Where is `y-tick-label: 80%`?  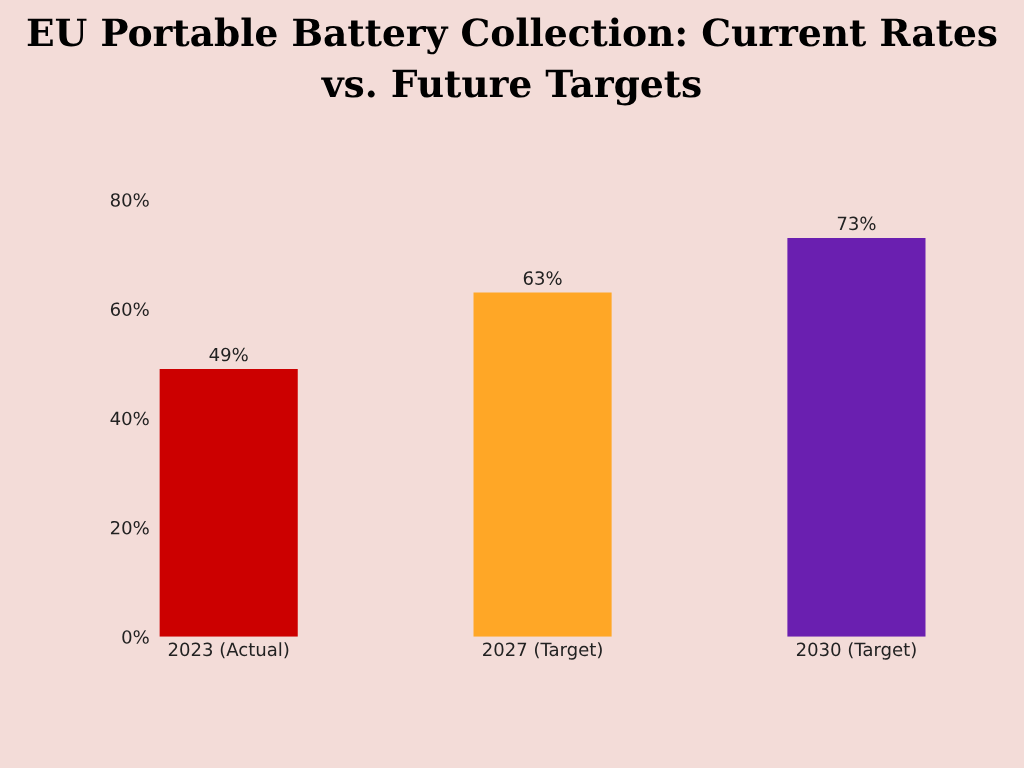 y-tick-label: 80% is located at coordinates (129, 200).